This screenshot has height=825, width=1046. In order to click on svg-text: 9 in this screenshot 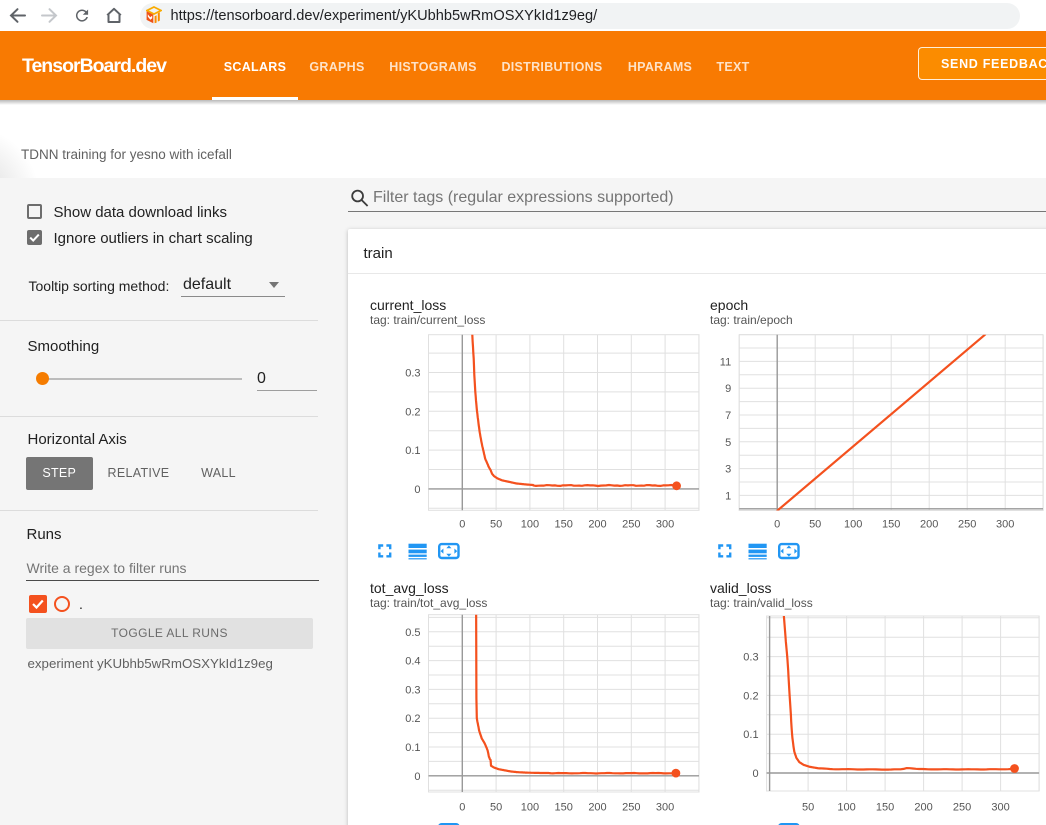, I will do `click(728, 389)`.